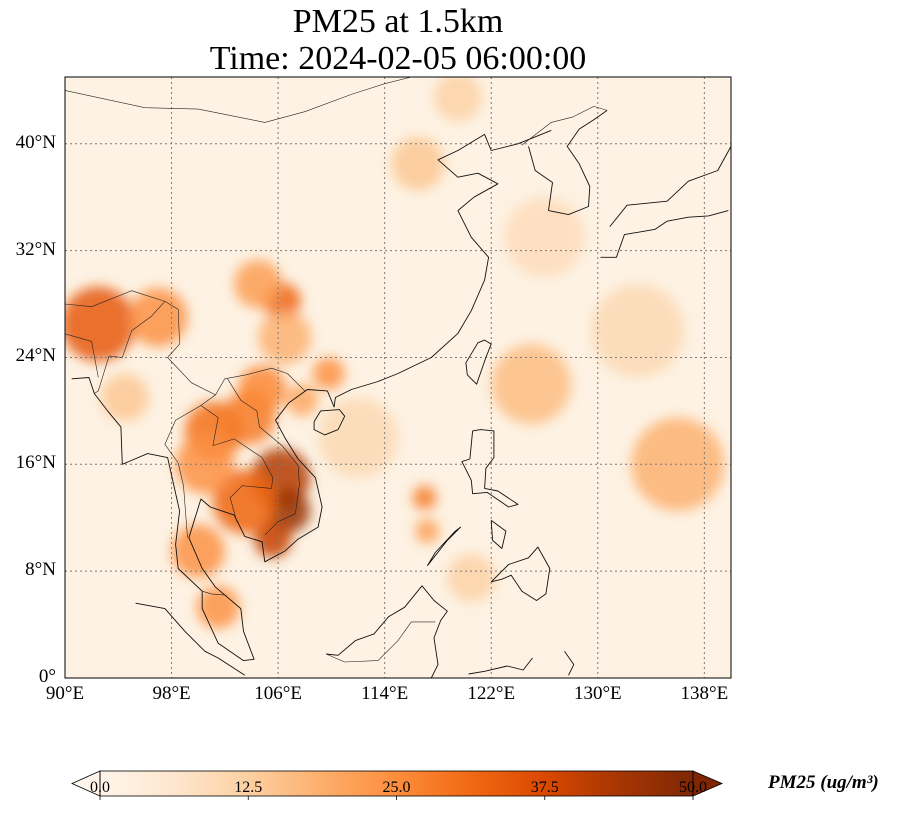 Image resolution: width=905 pixels, height=836 pixels. Describe the element at coordinates (544, 787) in the screenshot. I see `colorbar-tick-label: 37.5` at that location.